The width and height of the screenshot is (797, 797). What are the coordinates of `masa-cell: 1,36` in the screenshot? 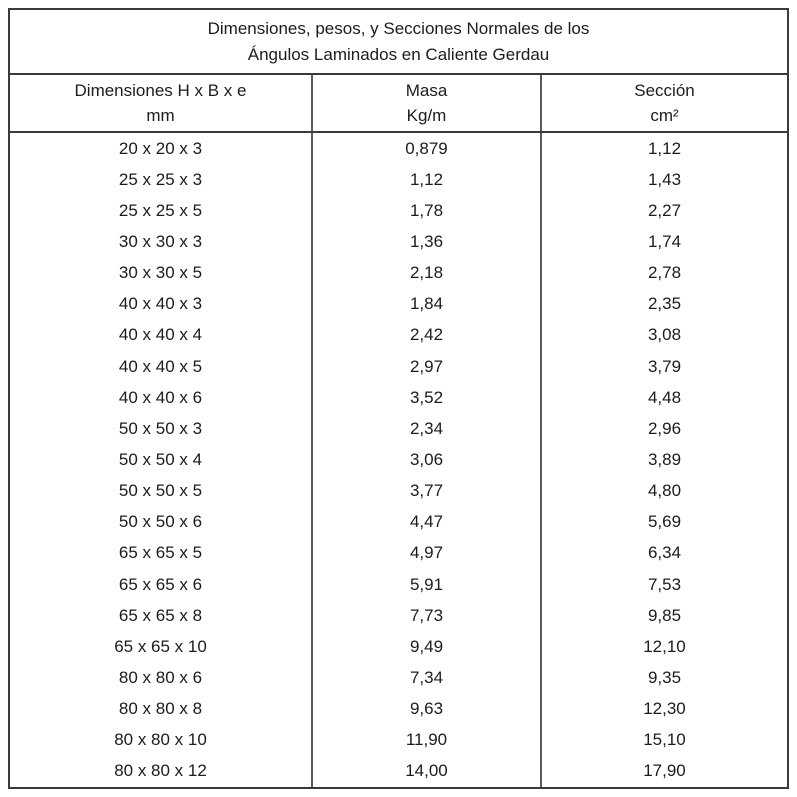 It's located at (425, 242).